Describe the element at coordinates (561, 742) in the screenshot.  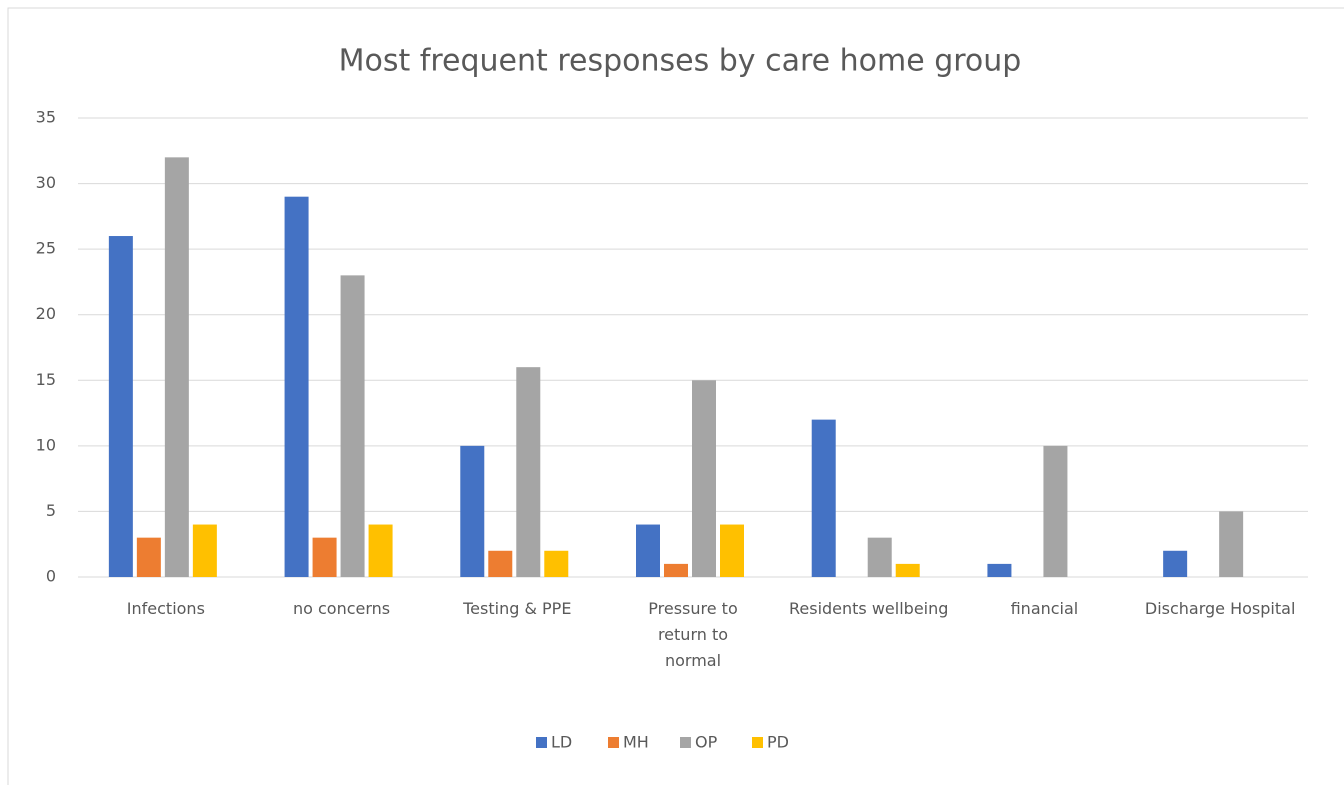
I see `legend-label: LD` at that location.